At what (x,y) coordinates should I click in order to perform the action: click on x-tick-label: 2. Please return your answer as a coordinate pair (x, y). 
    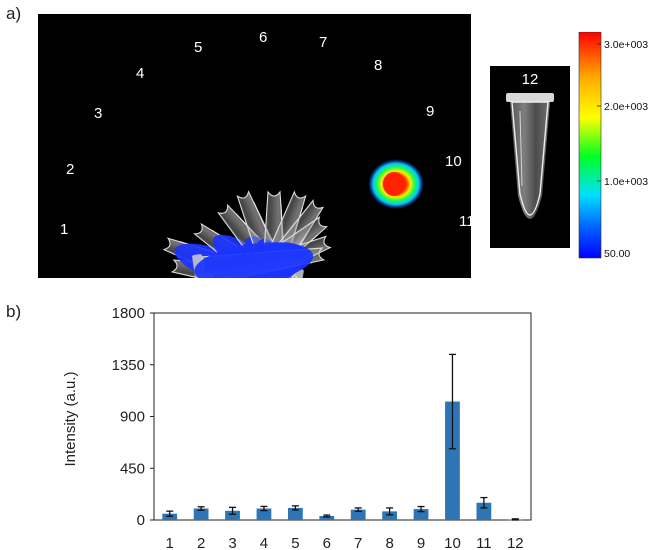
    Looking at the image, I should click on (201, 542).